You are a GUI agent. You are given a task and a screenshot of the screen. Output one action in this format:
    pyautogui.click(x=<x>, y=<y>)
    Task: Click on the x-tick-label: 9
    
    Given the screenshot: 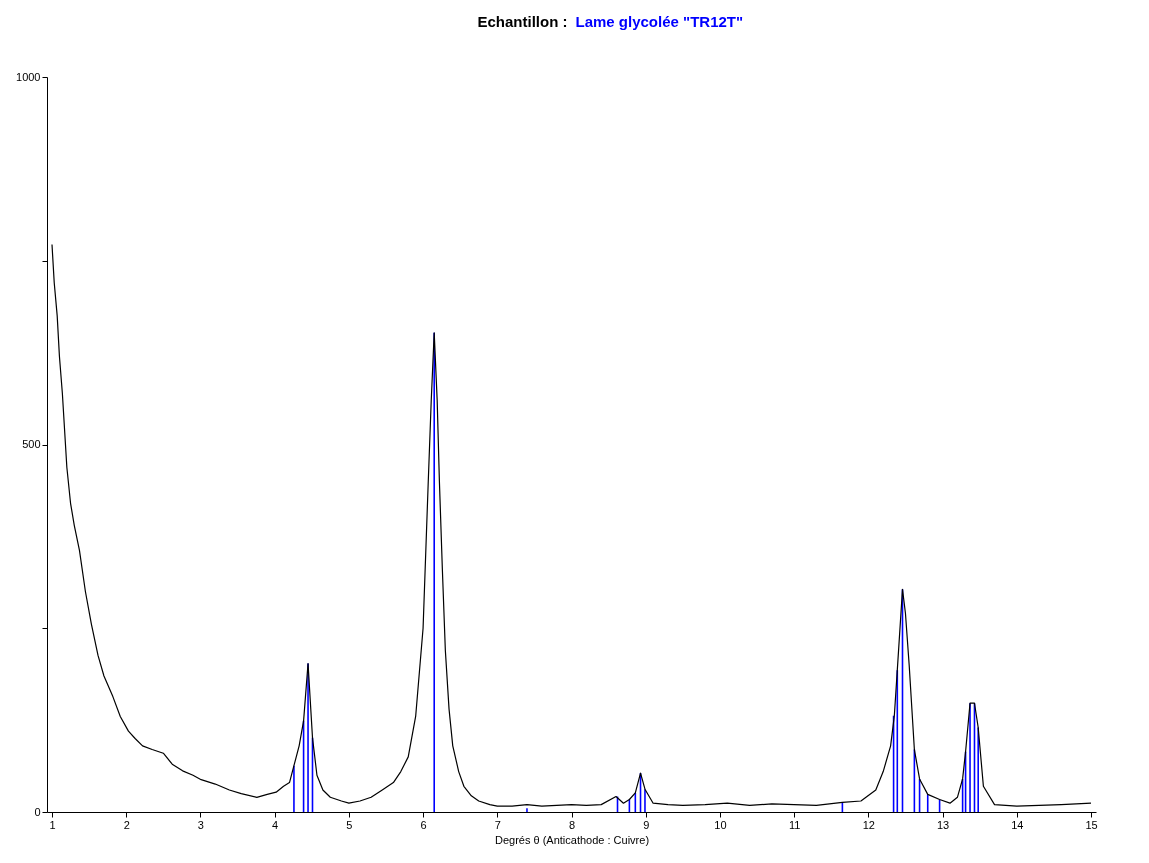 What is the action you would take?
    pyautogui.click(x=646, y=824)
    